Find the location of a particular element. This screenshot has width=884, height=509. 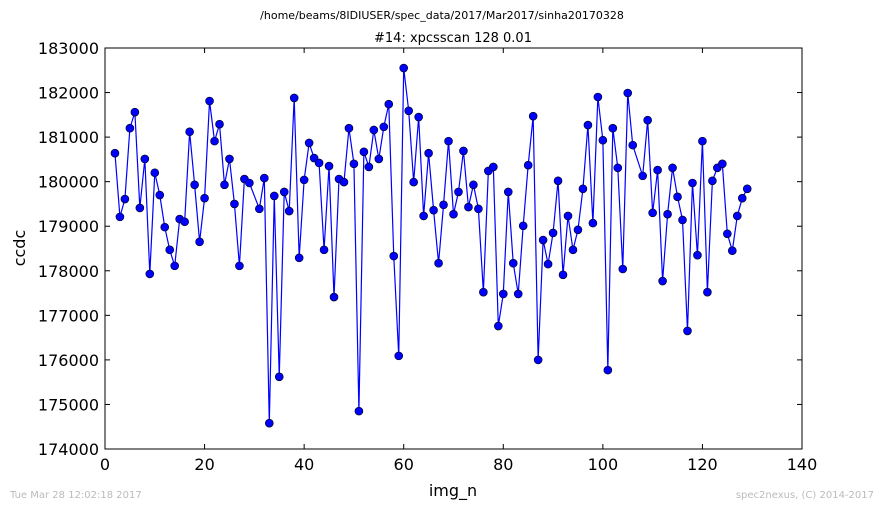

footer-right: spec2nexus, (C) 2014-2017 is located at coordinates (805, 495).